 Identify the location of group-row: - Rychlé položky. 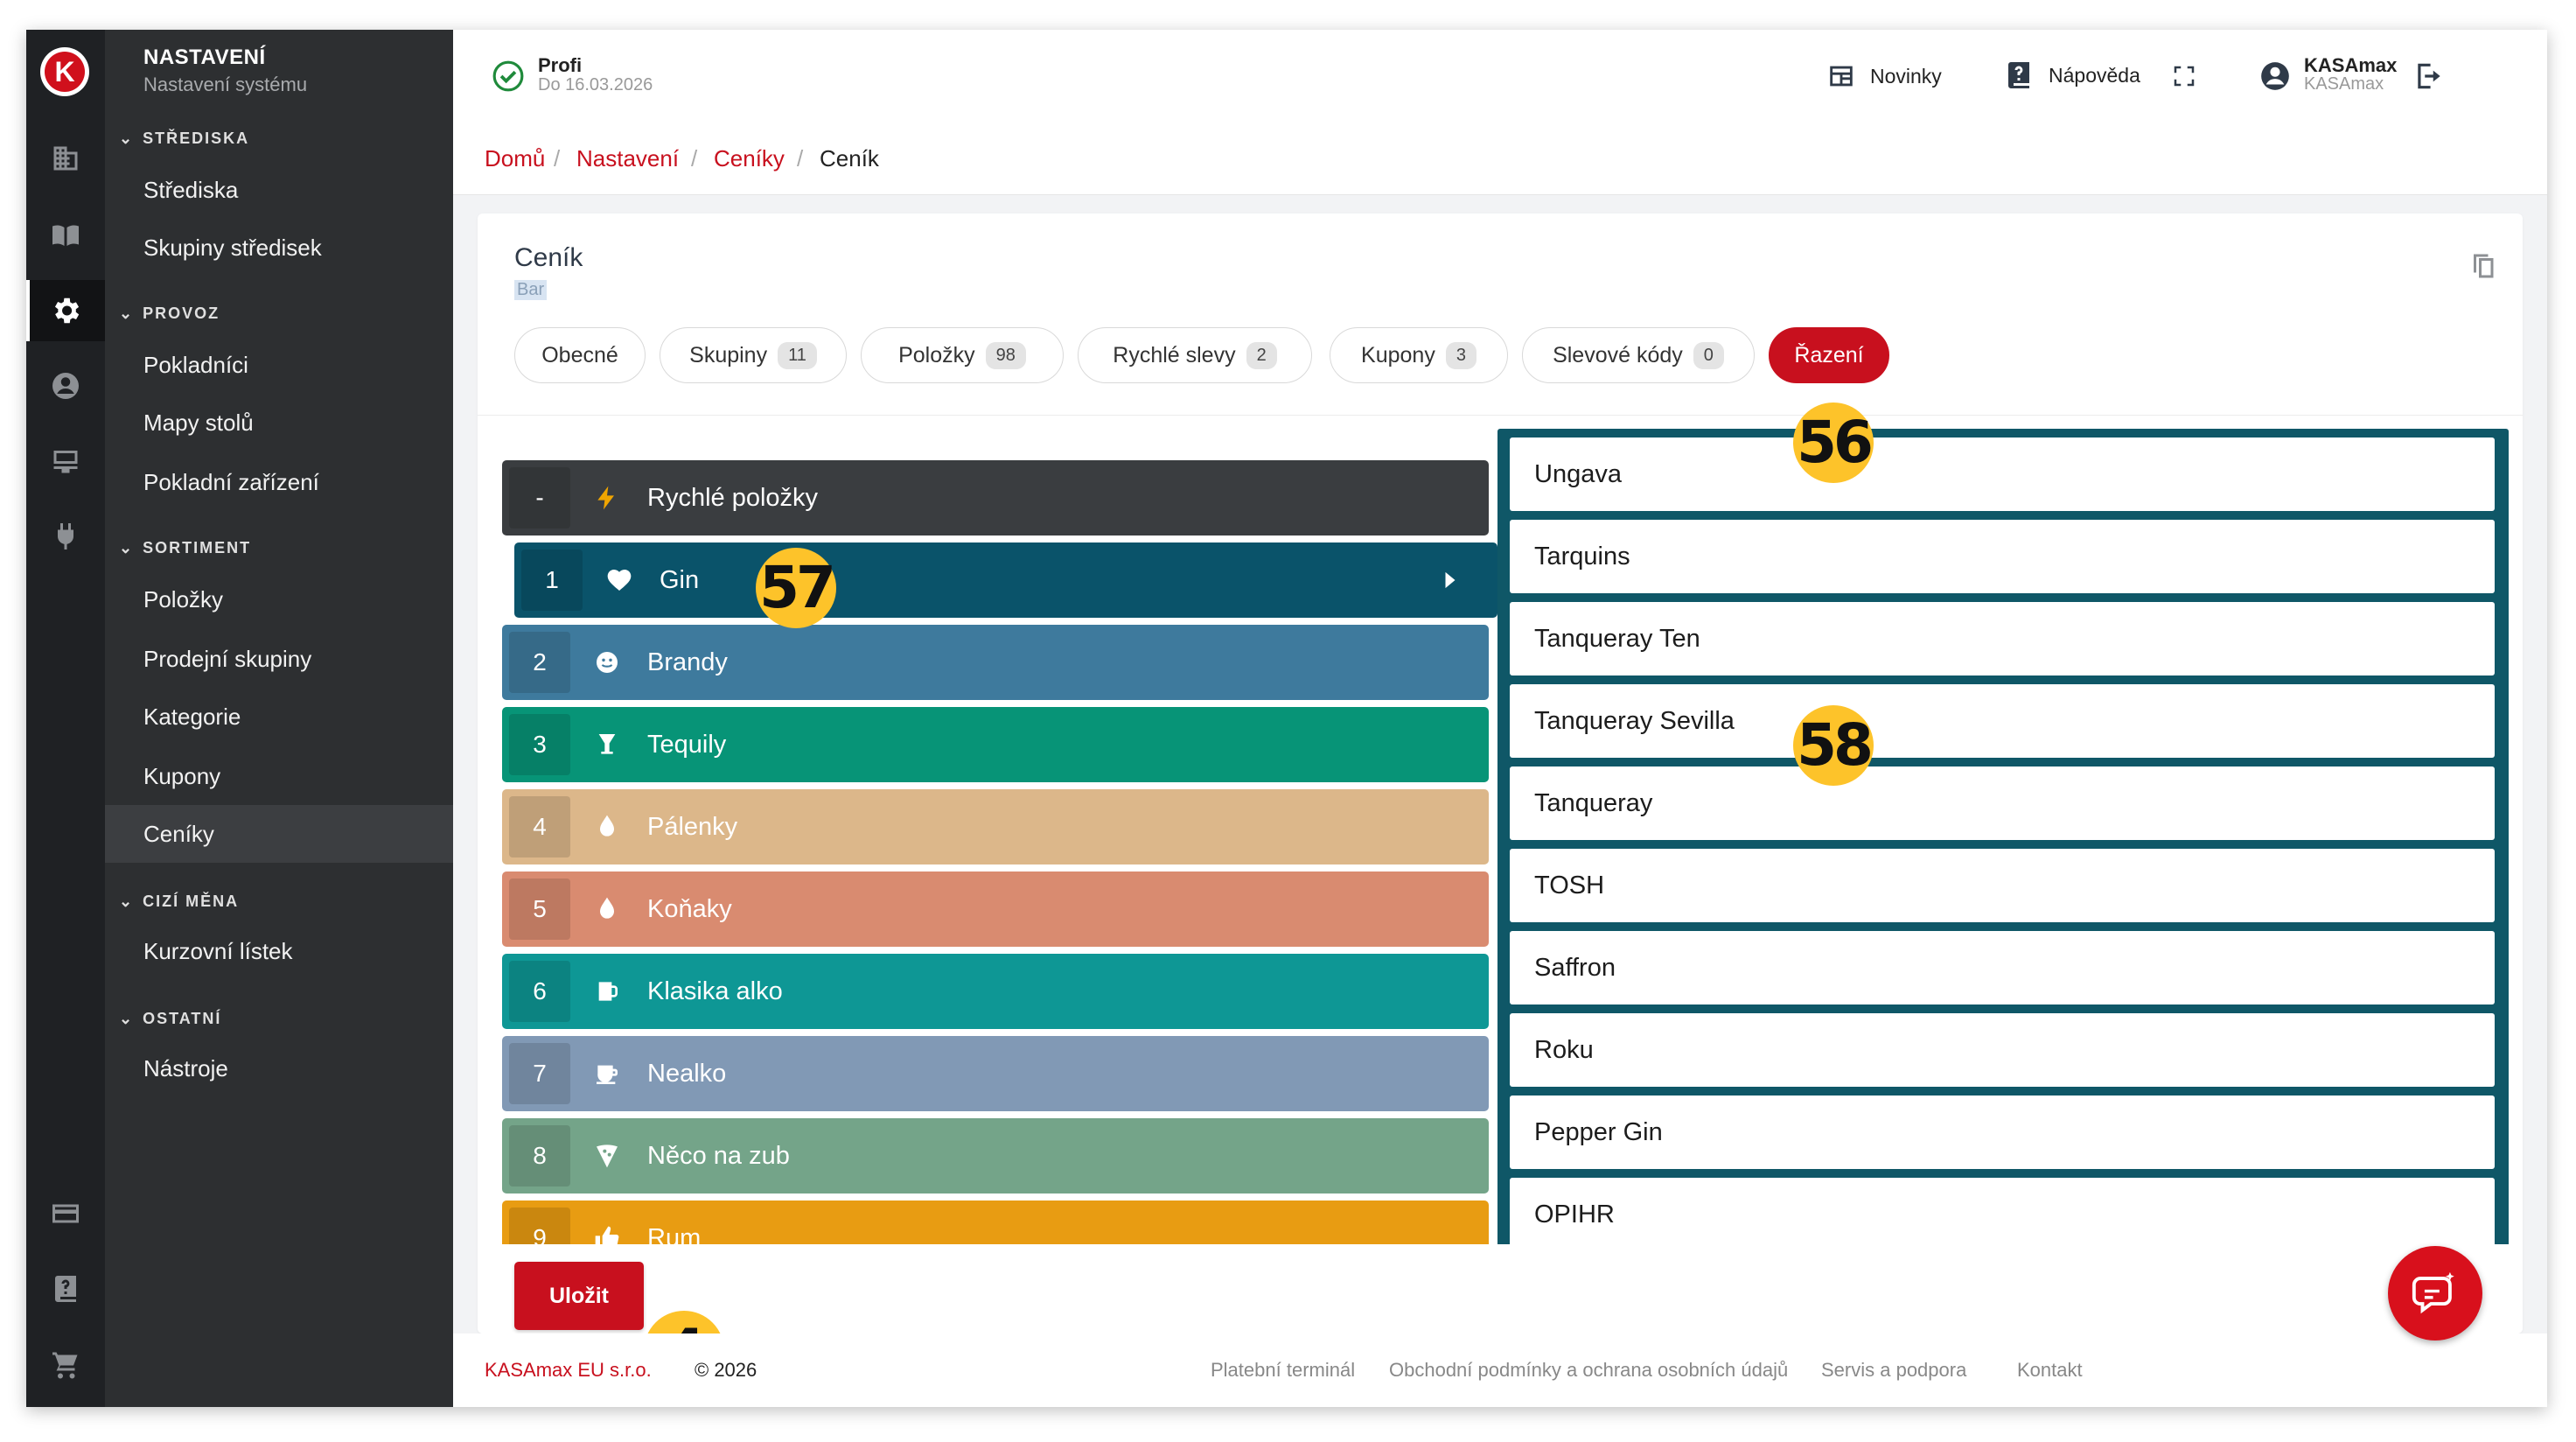
(995, 498).